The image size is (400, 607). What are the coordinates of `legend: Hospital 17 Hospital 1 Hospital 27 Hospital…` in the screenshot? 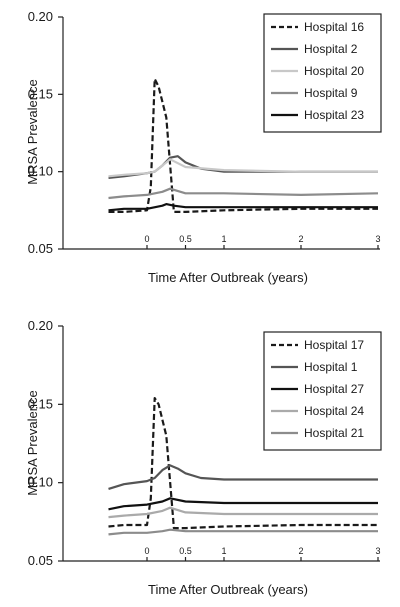 It's located at (322, 391).